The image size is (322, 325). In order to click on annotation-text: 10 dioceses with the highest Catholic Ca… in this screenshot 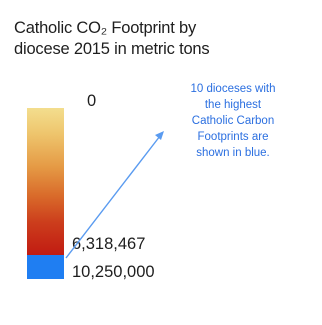, I will do `click(233, 121)`.